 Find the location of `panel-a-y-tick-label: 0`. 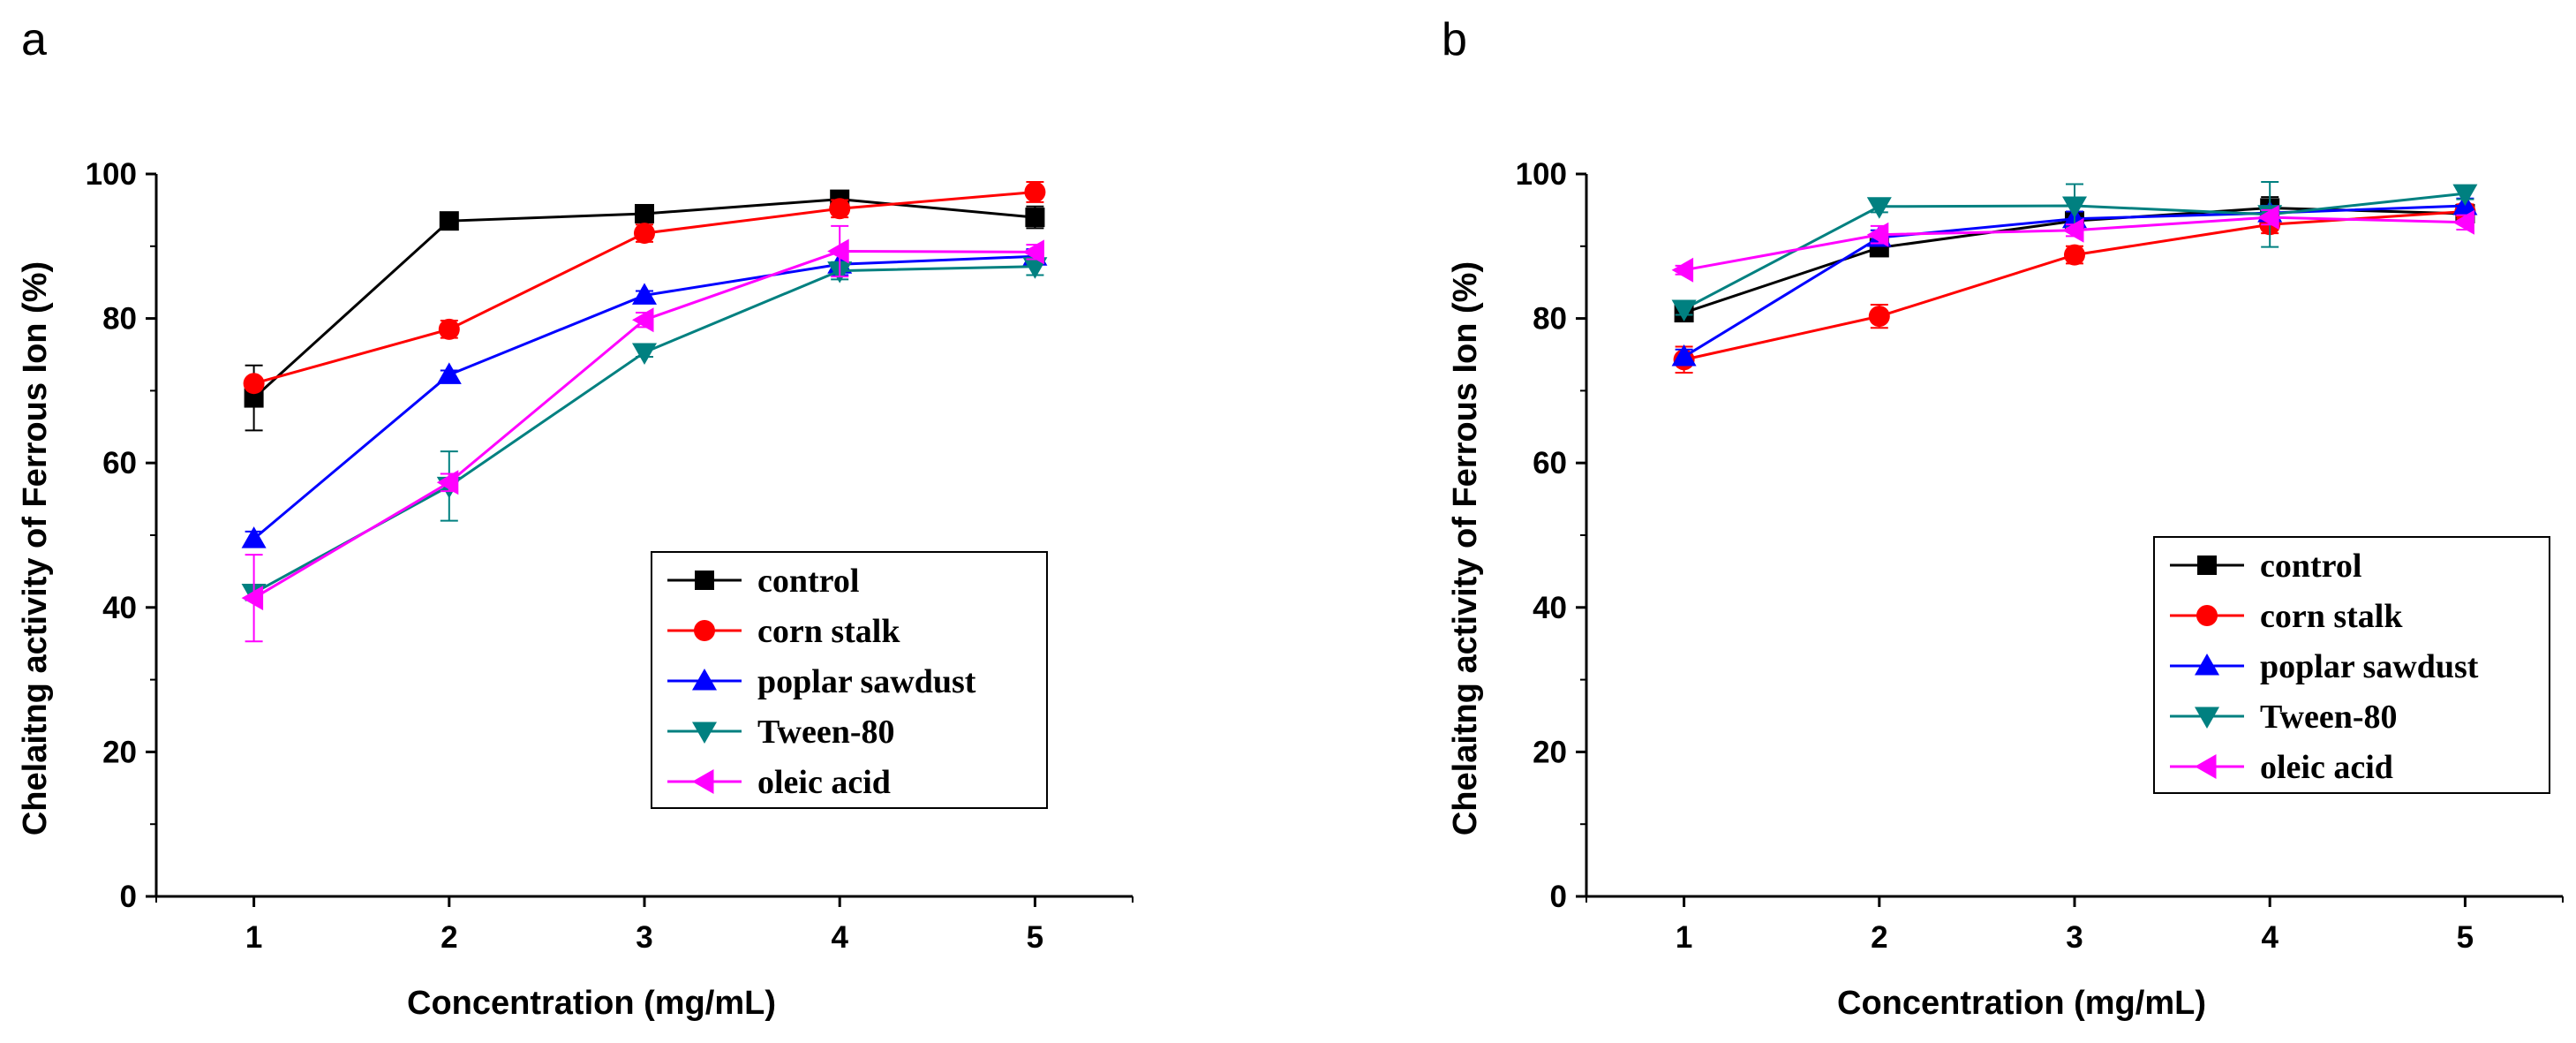

panel-a-y-tick-label: 0 is located at coordinates (129, 897).